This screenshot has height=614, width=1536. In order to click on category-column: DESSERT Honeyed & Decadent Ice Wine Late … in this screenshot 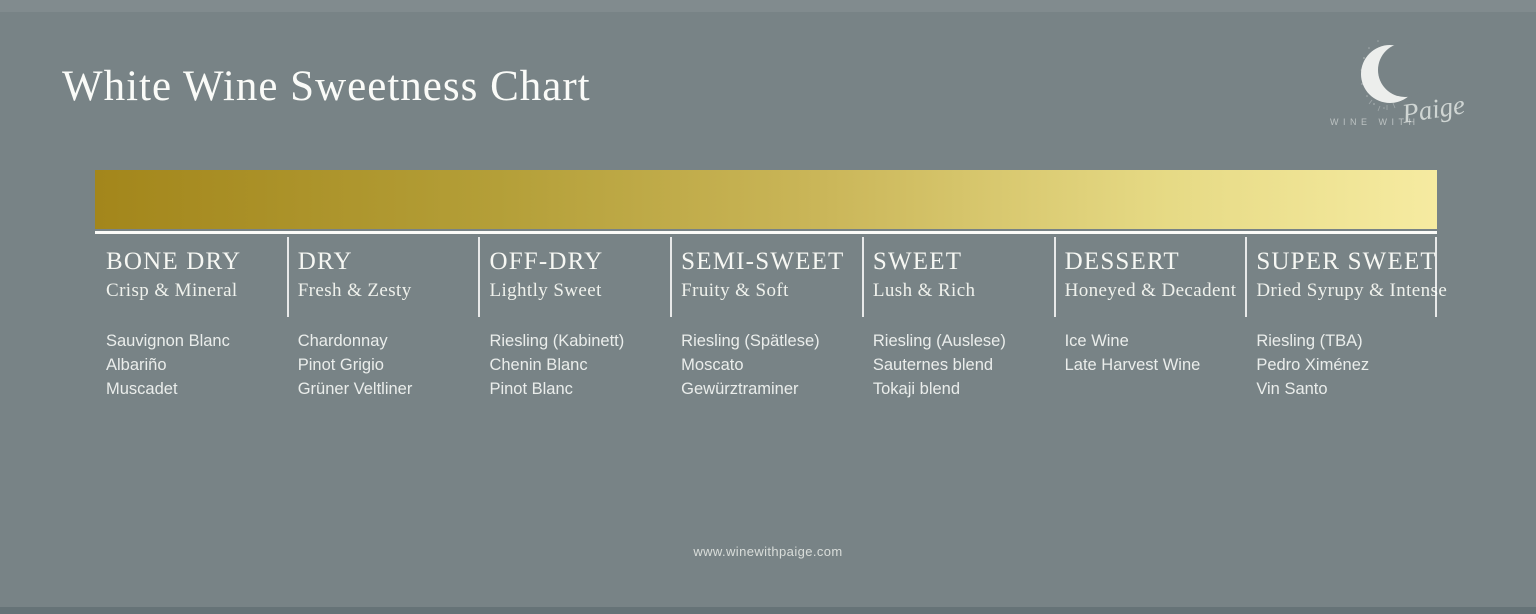, I will do `click(1149, 318)`.